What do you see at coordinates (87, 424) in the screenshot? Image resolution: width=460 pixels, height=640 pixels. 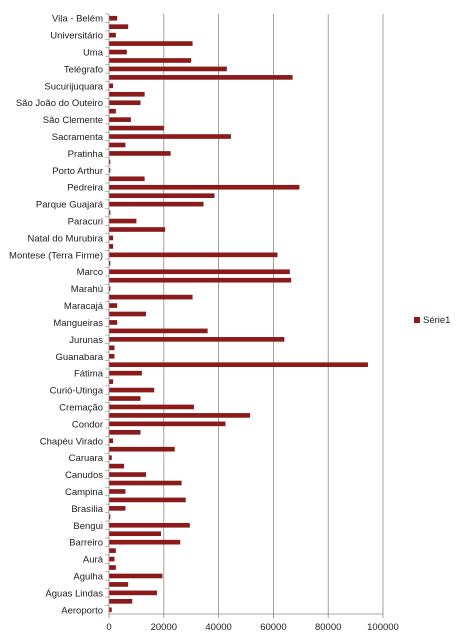 I see `category-label: Condor` at bounding box center [87, 424].